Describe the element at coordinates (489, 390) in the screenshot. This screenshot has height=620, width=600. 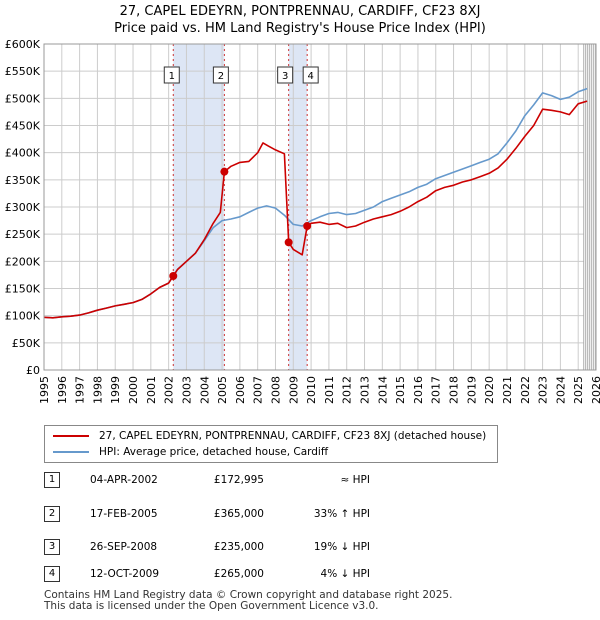
I see `x-tick-label: 2020` at that location.